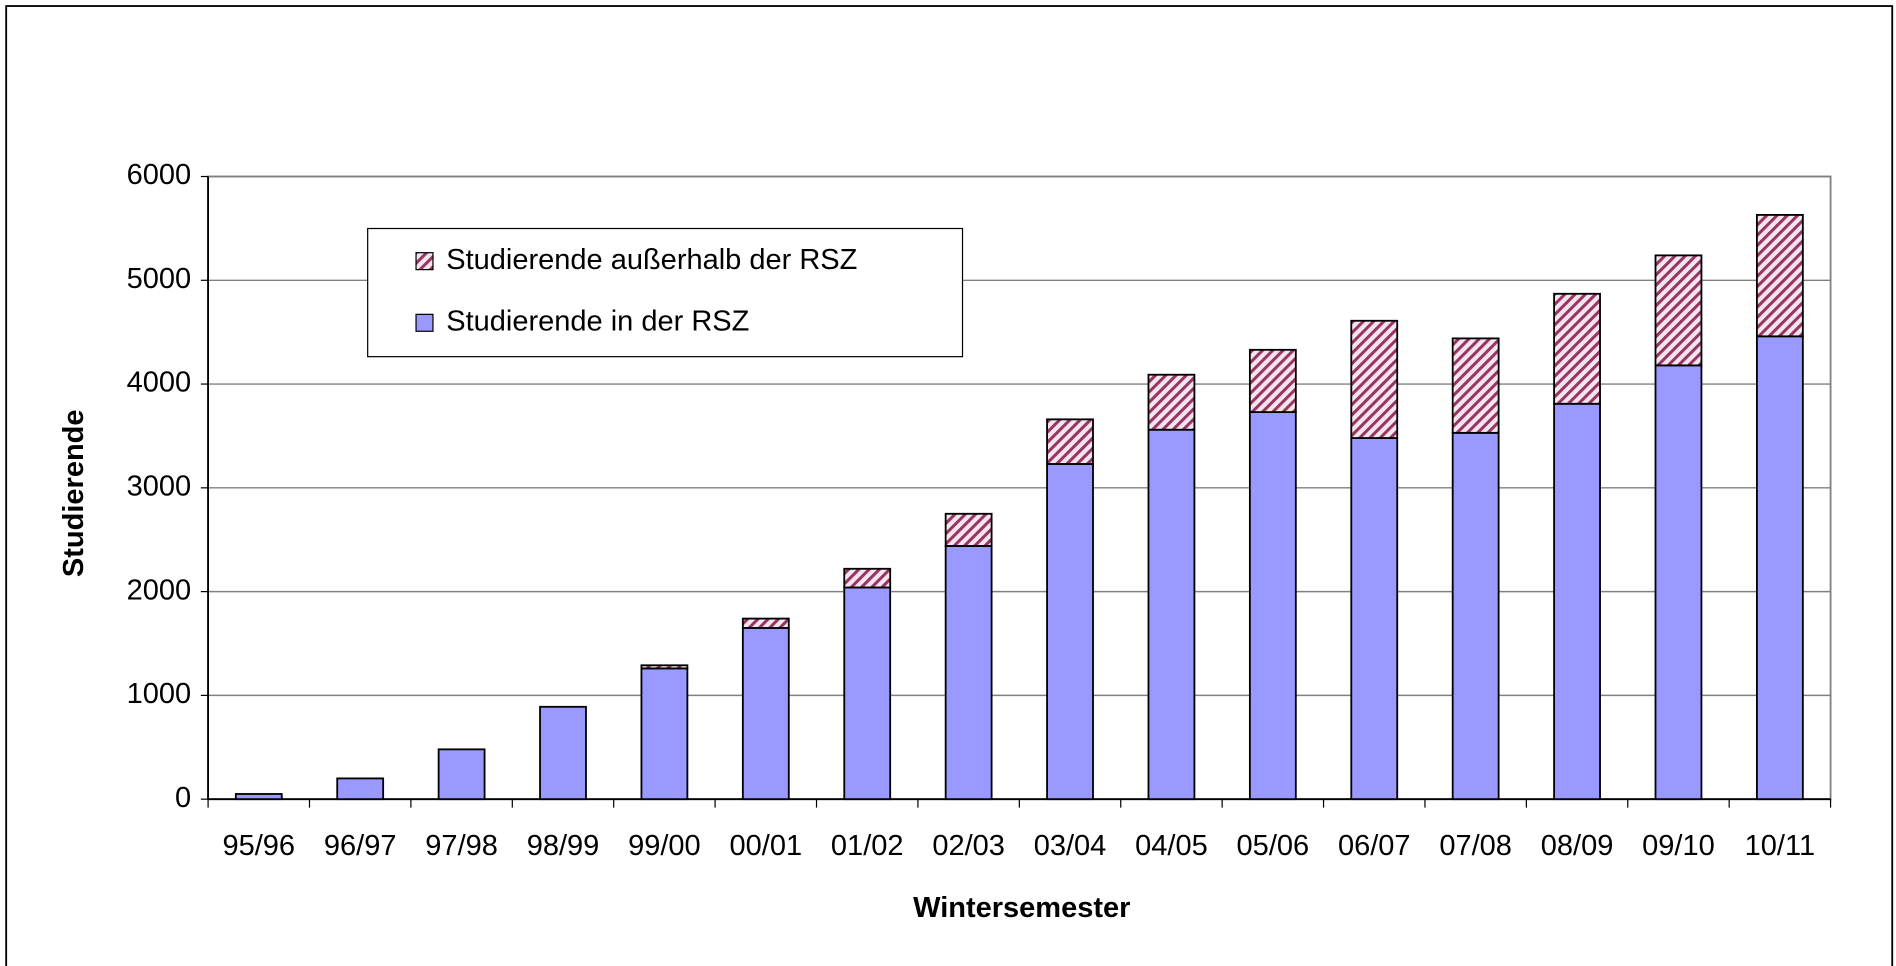 The image size is (1896, 966). What do you see at coordinates (766, 846) in the screenshot?
I see `x-tick-label: 00/01` at bounding box center [766, 846].